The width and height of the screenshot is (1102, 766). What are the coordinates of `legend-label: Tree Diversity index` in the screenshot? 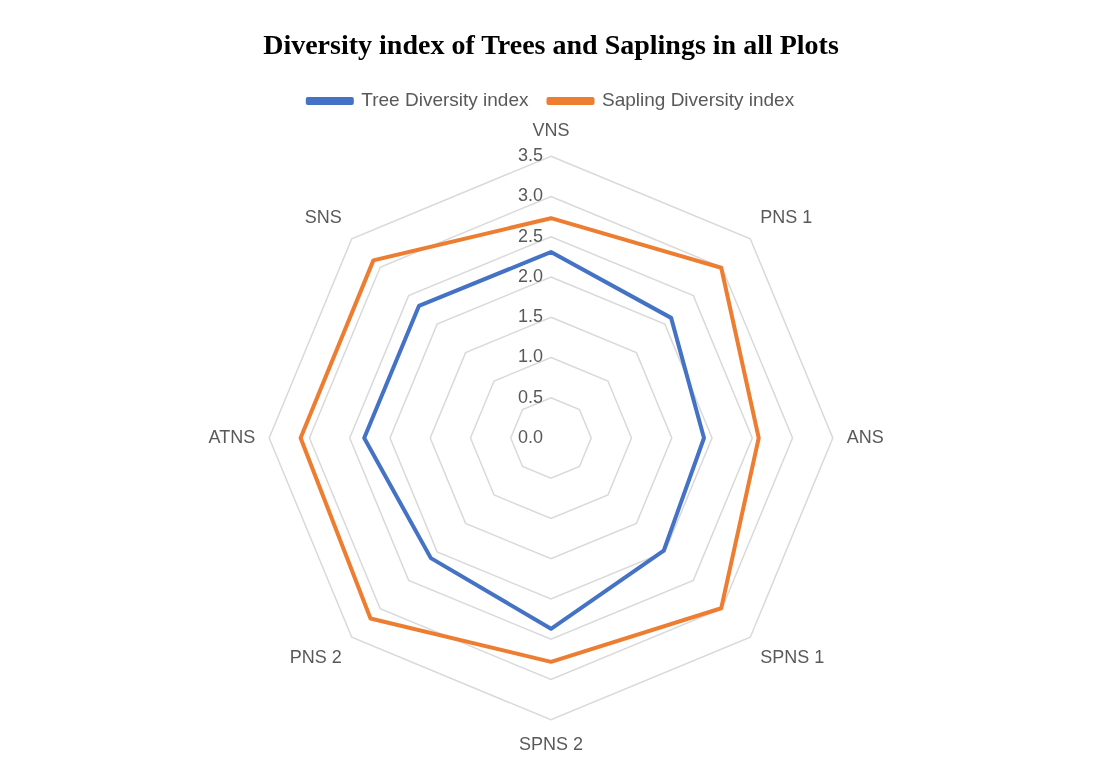 It's located at (445, 100).